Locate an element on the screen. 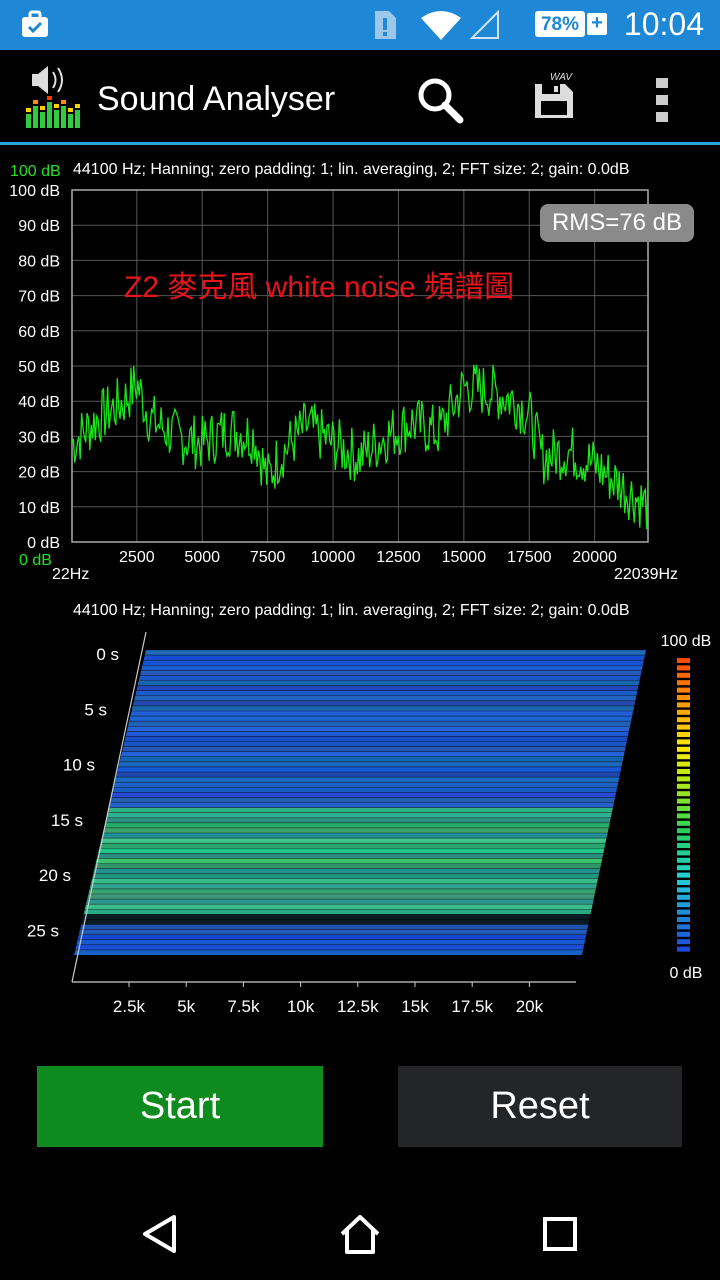 This screenshot has height=1280, width=720. charging-plus: + is located at coordinates (597, 24).